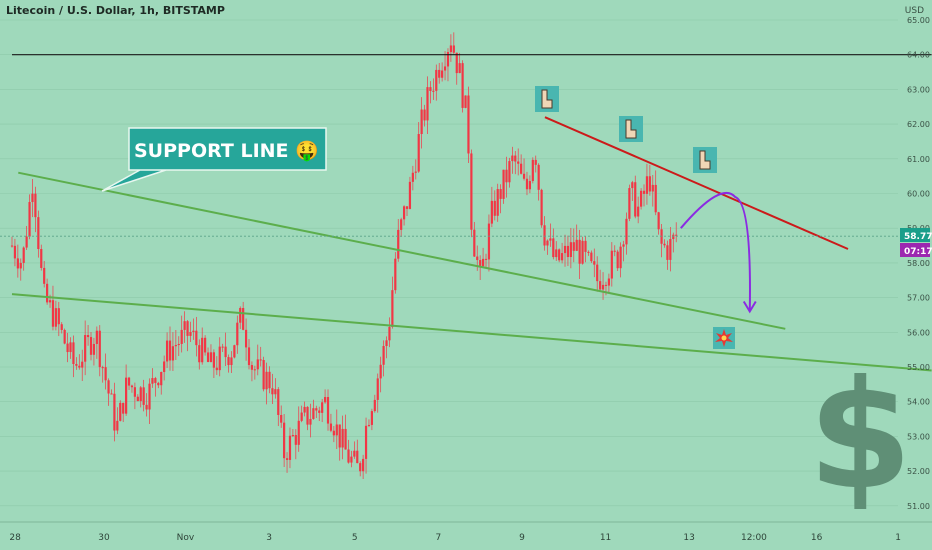  I want to click on x-tick-label: 5, so click(355, 538).